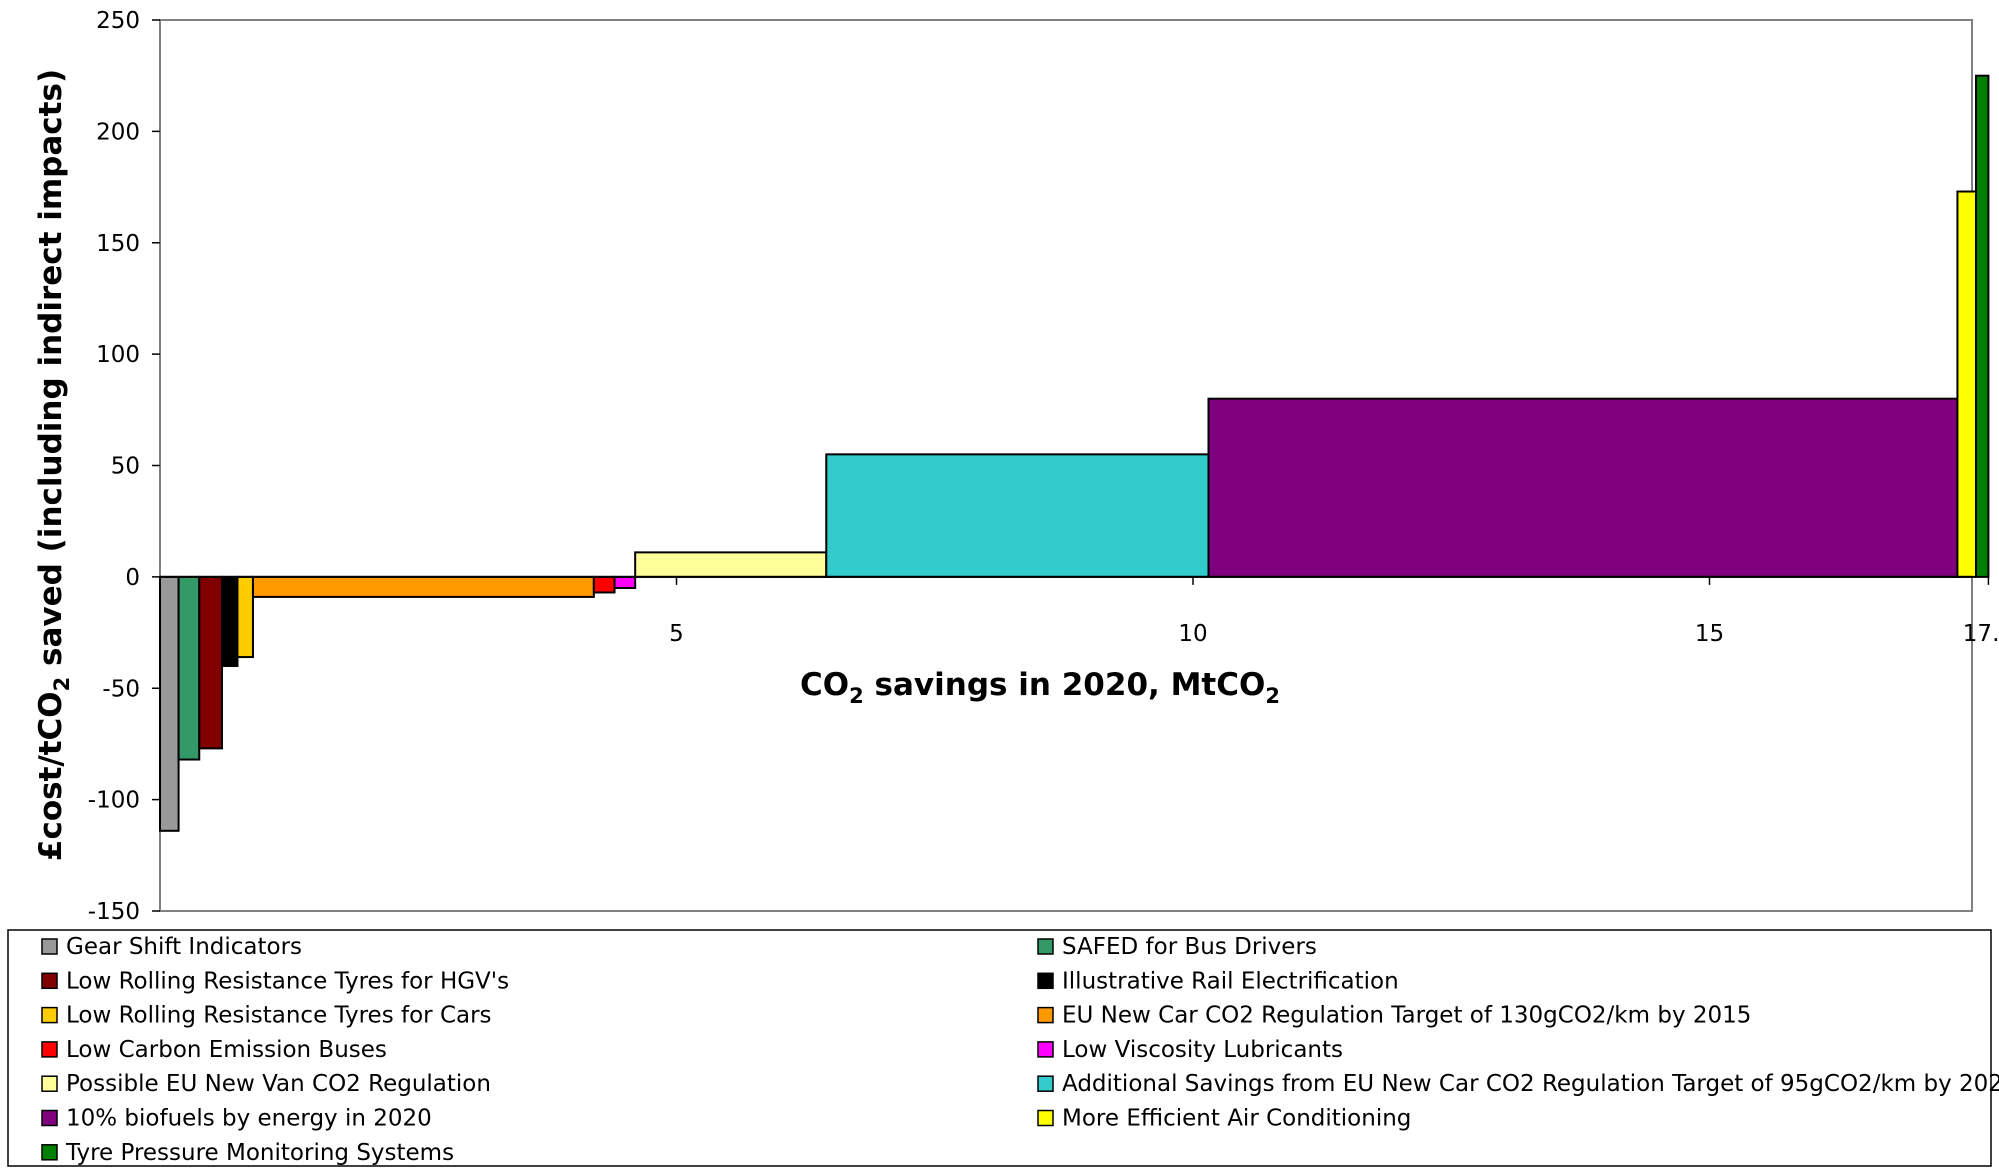 This screenshot has width=1999, height=1169. What do you see at coordinates (49, 981) in the screenshot?
I see `legend-swatch-low-rolling-resistance-tyres-for-hgv-s` at bounding box center [49, 981].